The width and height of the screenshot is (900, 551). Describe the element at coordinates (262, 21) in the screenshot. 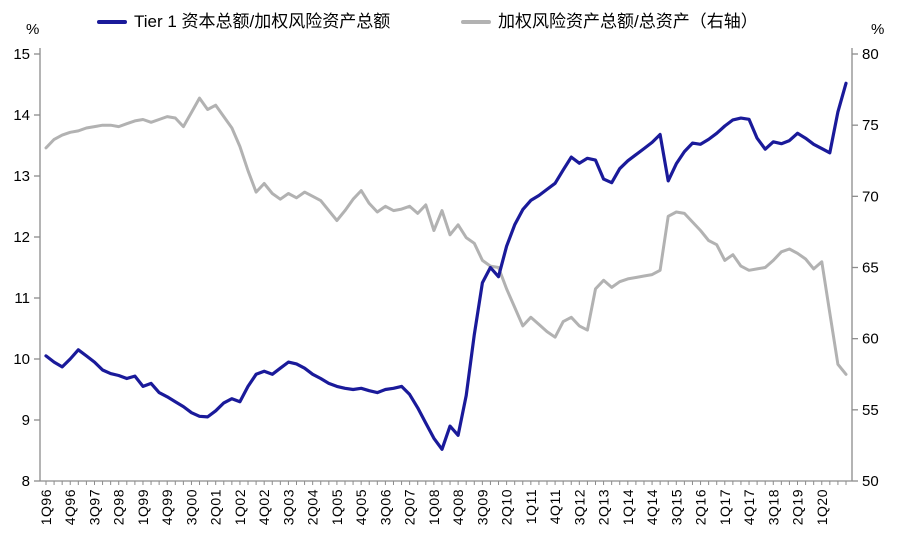

I see `legend-label-tier1: Tier 1 资本总额/加权风险资产总额` at that location.